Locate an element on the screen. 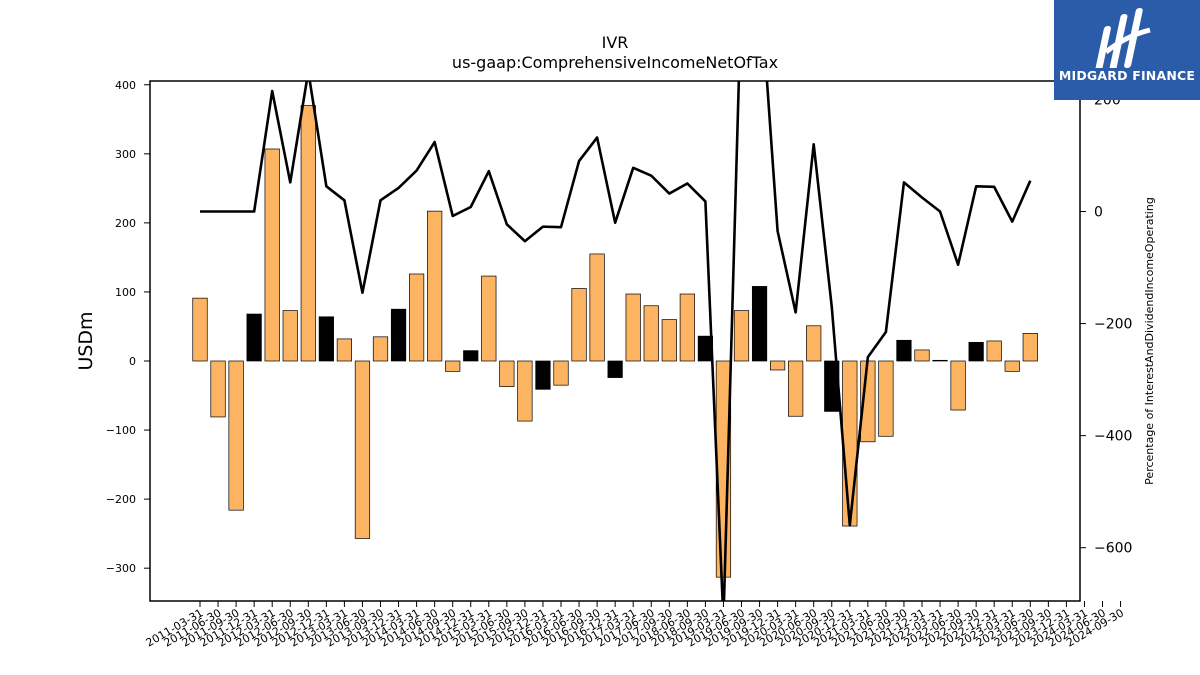 This screenshot has width=1200, height=675. chart-title: IVR is located at coordinates (615, 42).